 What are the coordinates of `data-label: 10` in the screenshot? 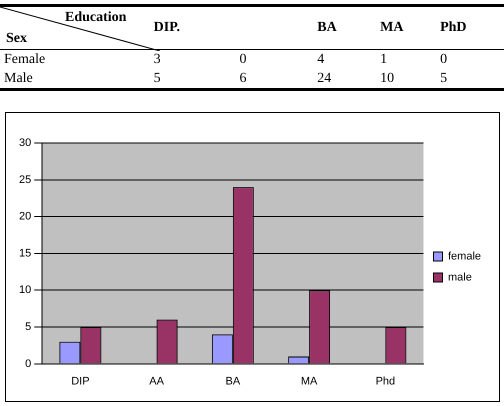 It's located at (387, 79).